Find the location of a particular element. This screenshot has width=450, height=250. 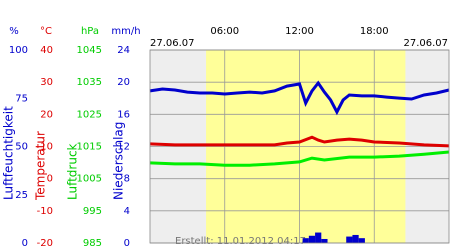

y-tick-label: 50 is located at coordinates (21, 147).